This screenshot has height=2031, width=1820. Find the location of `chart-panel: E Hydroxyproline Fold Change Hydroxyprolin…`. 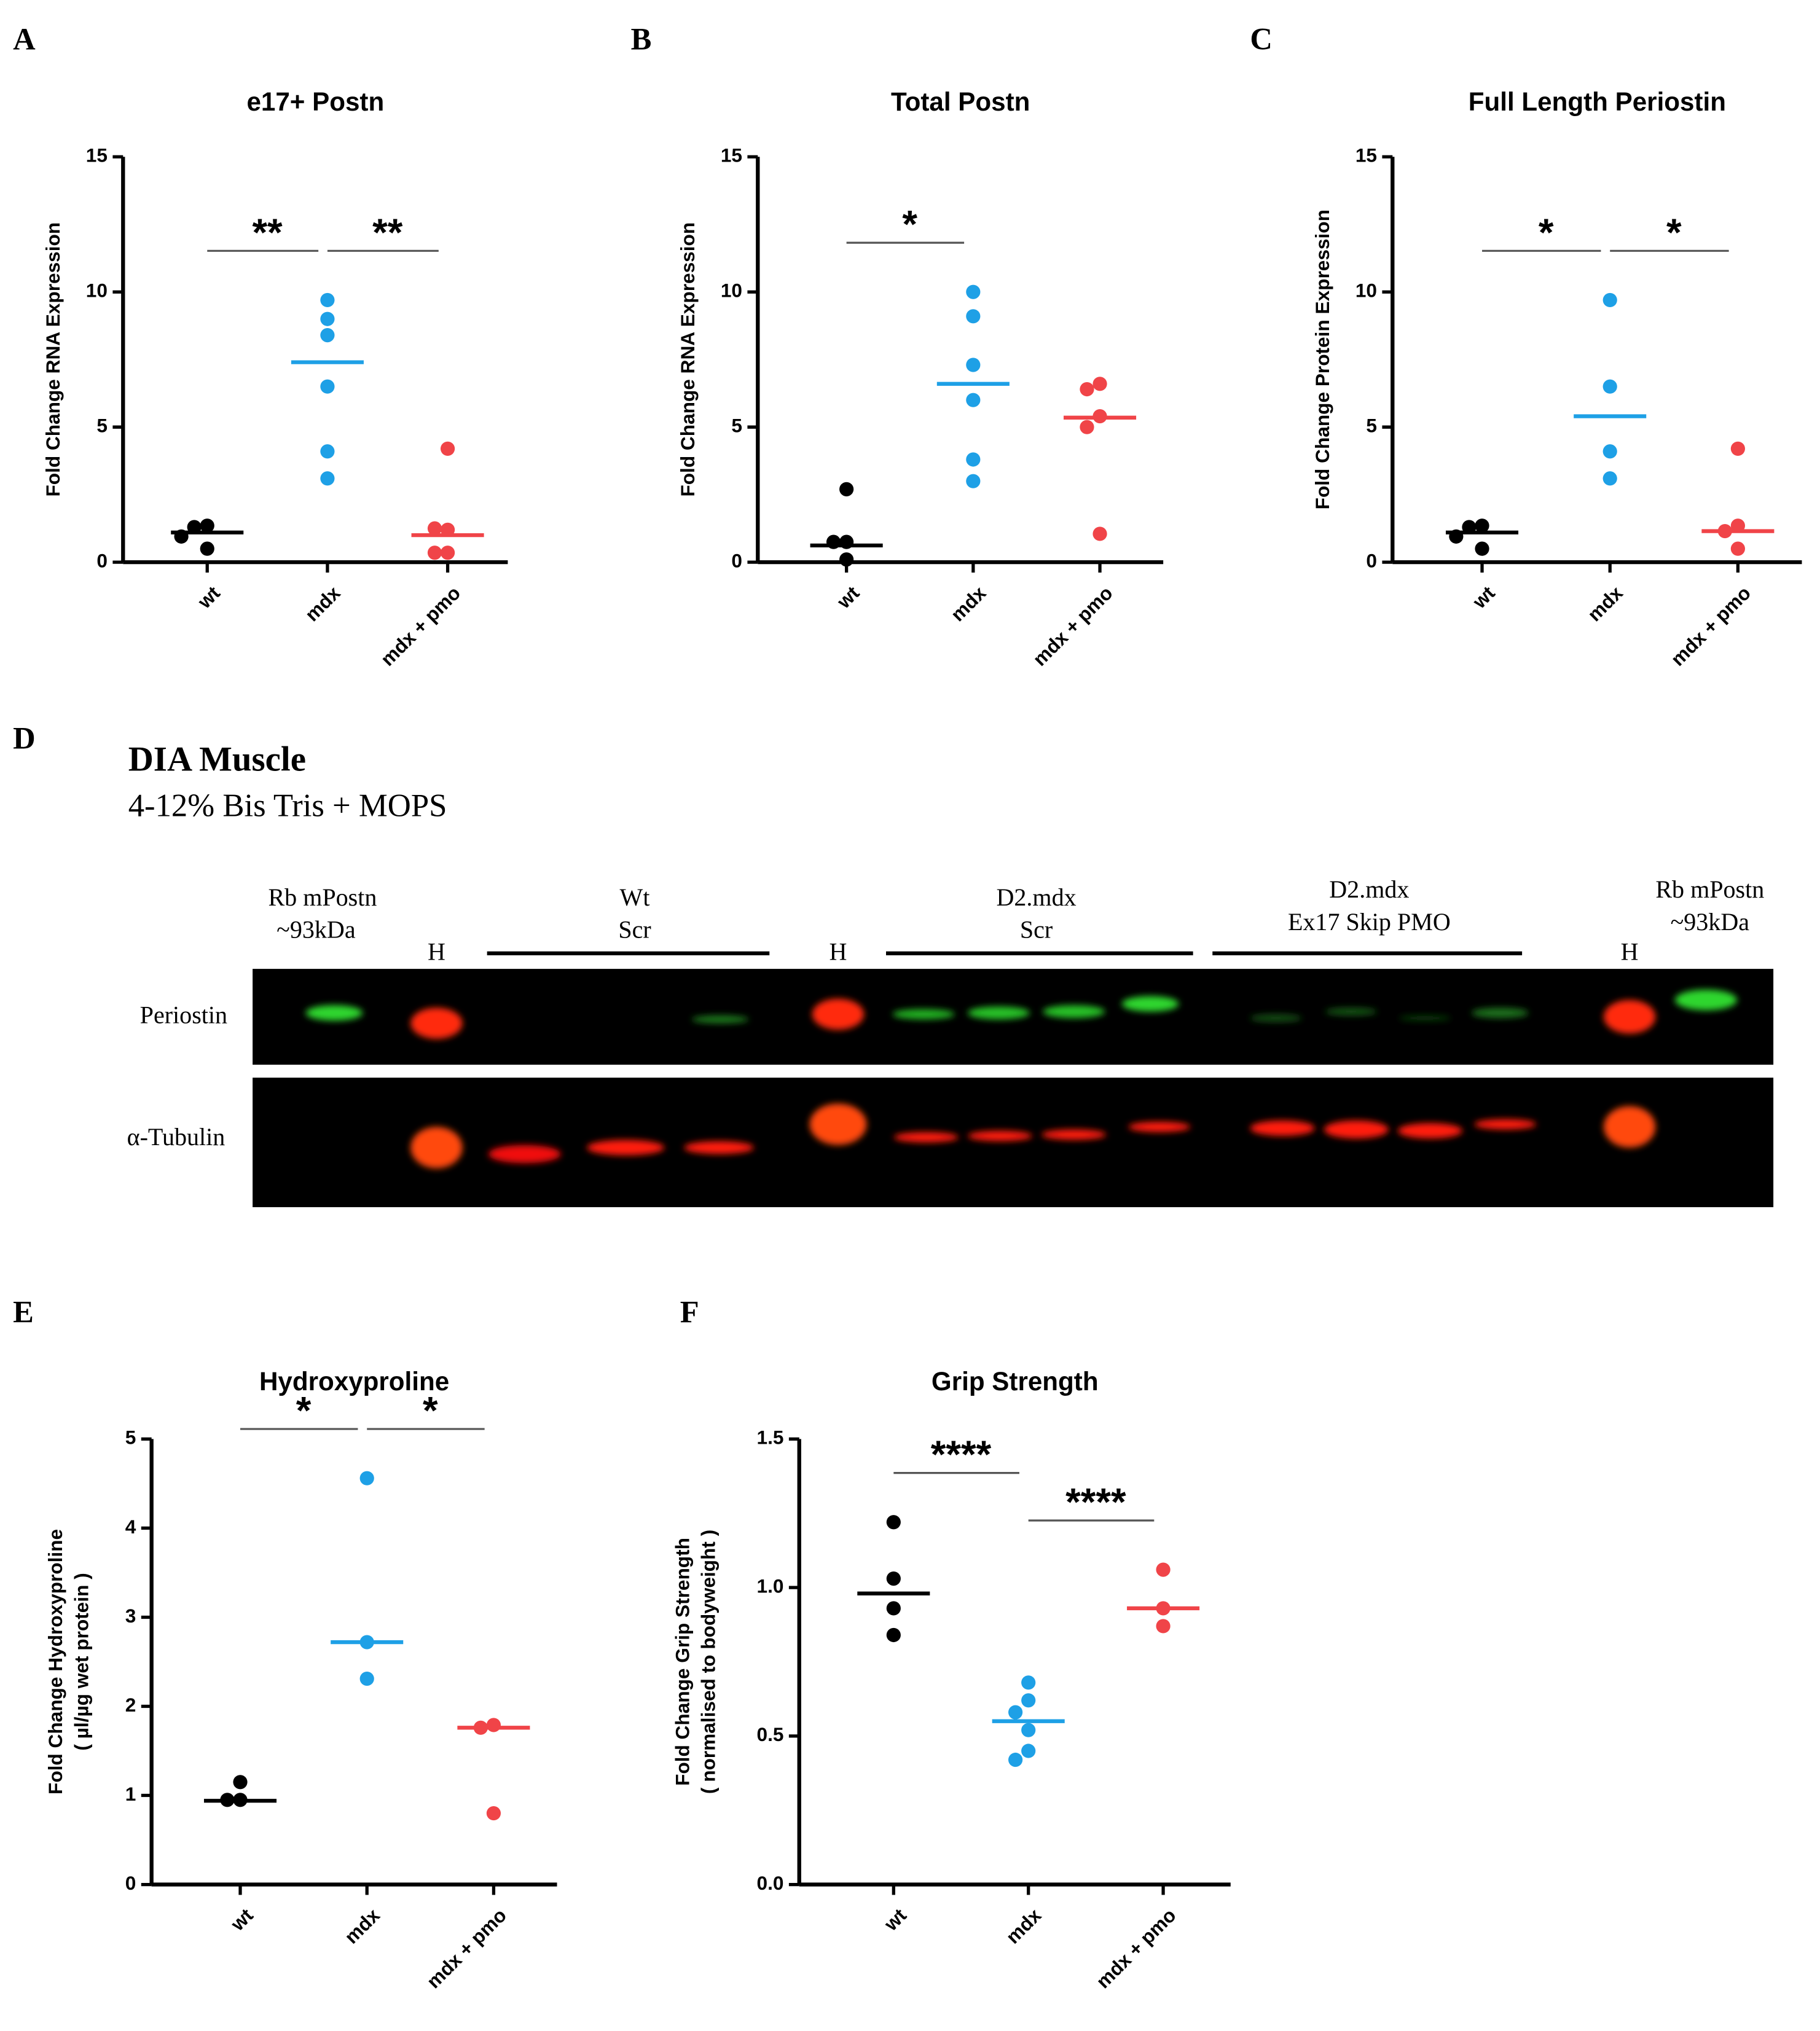

chart-panel: E Hydroxyproline Fold Change Hydroxyprolin… is located at coordinates (285, 1644).